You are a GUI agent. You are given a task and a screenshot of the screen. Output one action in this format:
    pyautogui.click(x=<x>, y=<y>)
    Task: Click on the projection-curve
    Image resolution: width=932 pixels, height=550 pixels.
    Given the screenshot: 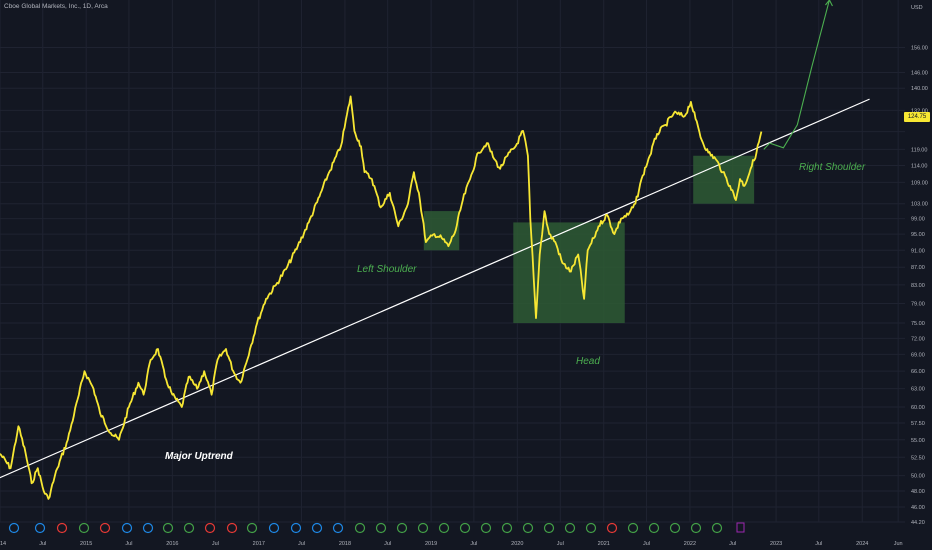 What is the action you would take?
    pyautogui.click(x=796, y=75)
    